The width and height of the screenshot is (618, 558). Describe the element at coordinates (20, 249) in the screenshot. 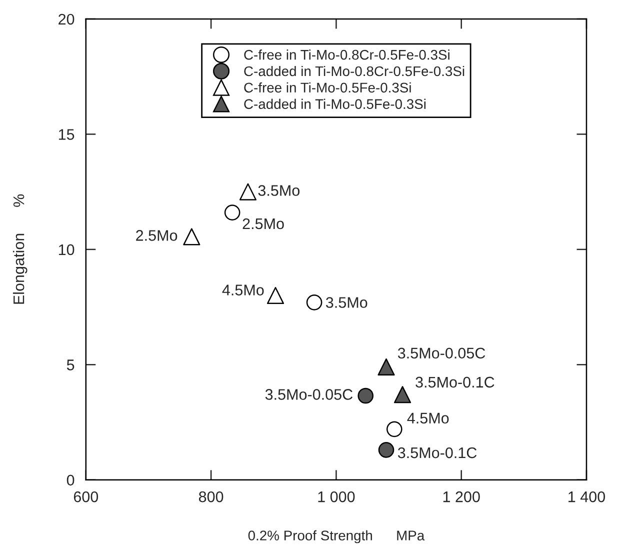

I see `y-axis-title: Elongation %` at that location.